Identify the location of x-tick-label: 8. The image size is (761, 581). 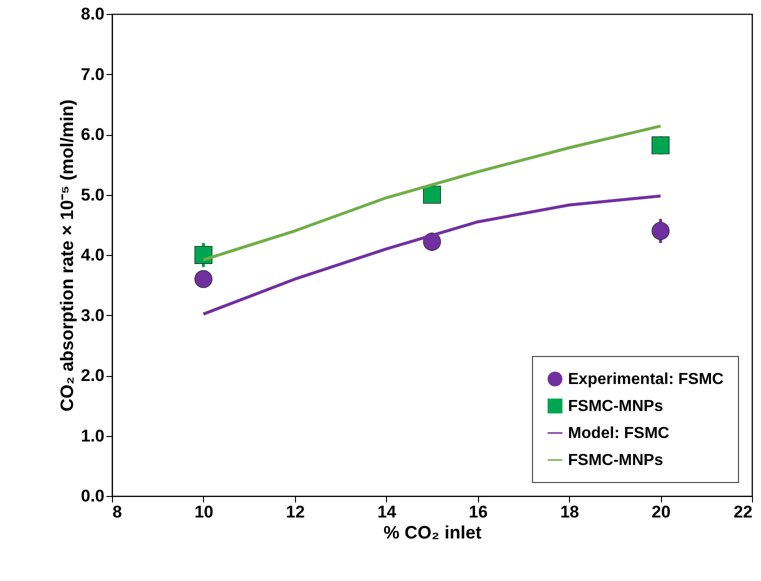
(117, 512).